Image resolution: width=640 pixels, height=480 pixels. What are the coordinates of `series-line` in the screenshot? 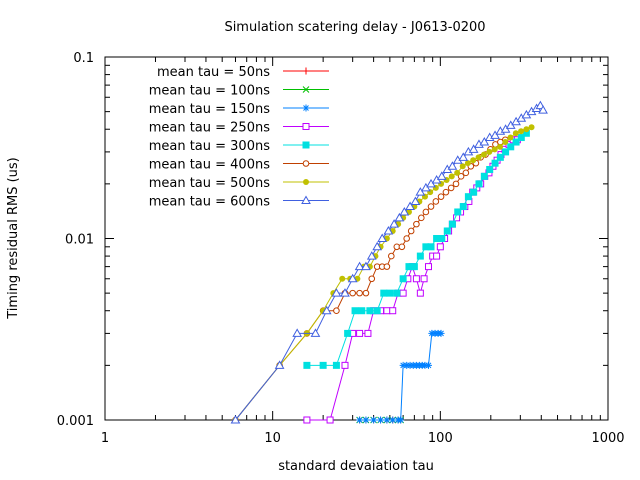 It's located at (400, 376).